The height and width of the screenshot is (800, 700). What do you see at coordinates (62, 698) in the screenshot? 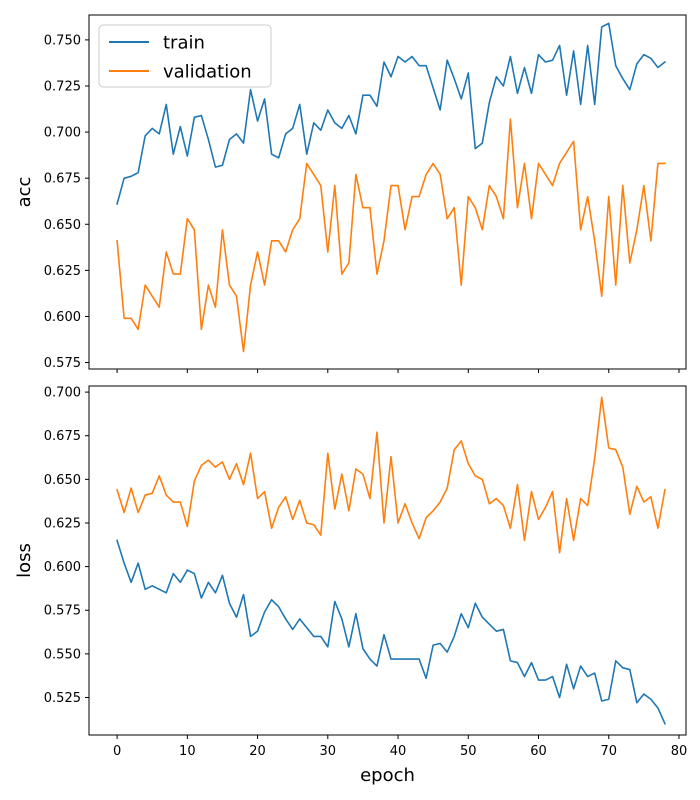
I see `y-tick-label: 0.525` at bounding box center [62, 698].